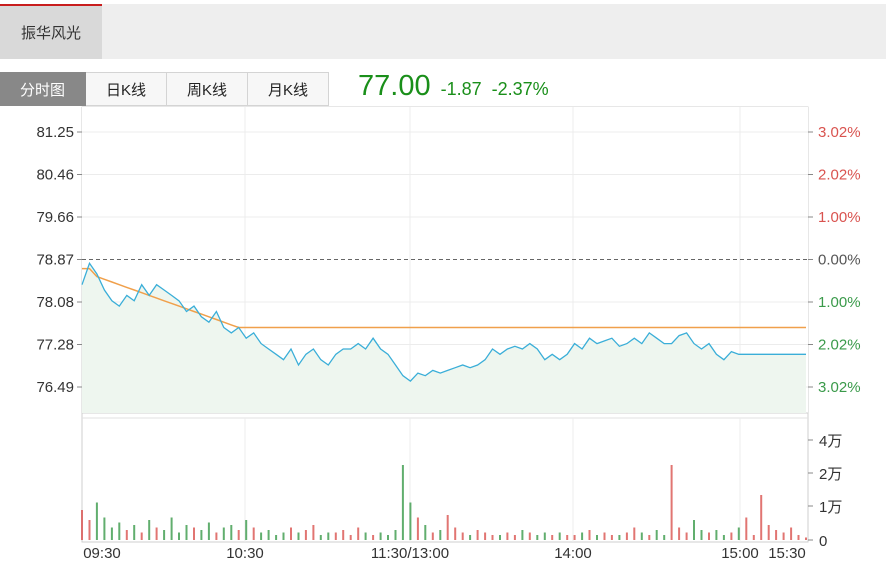 This screenshot has height=579, width=886. I want to click on time-label: 14:00, so click(573, 553).